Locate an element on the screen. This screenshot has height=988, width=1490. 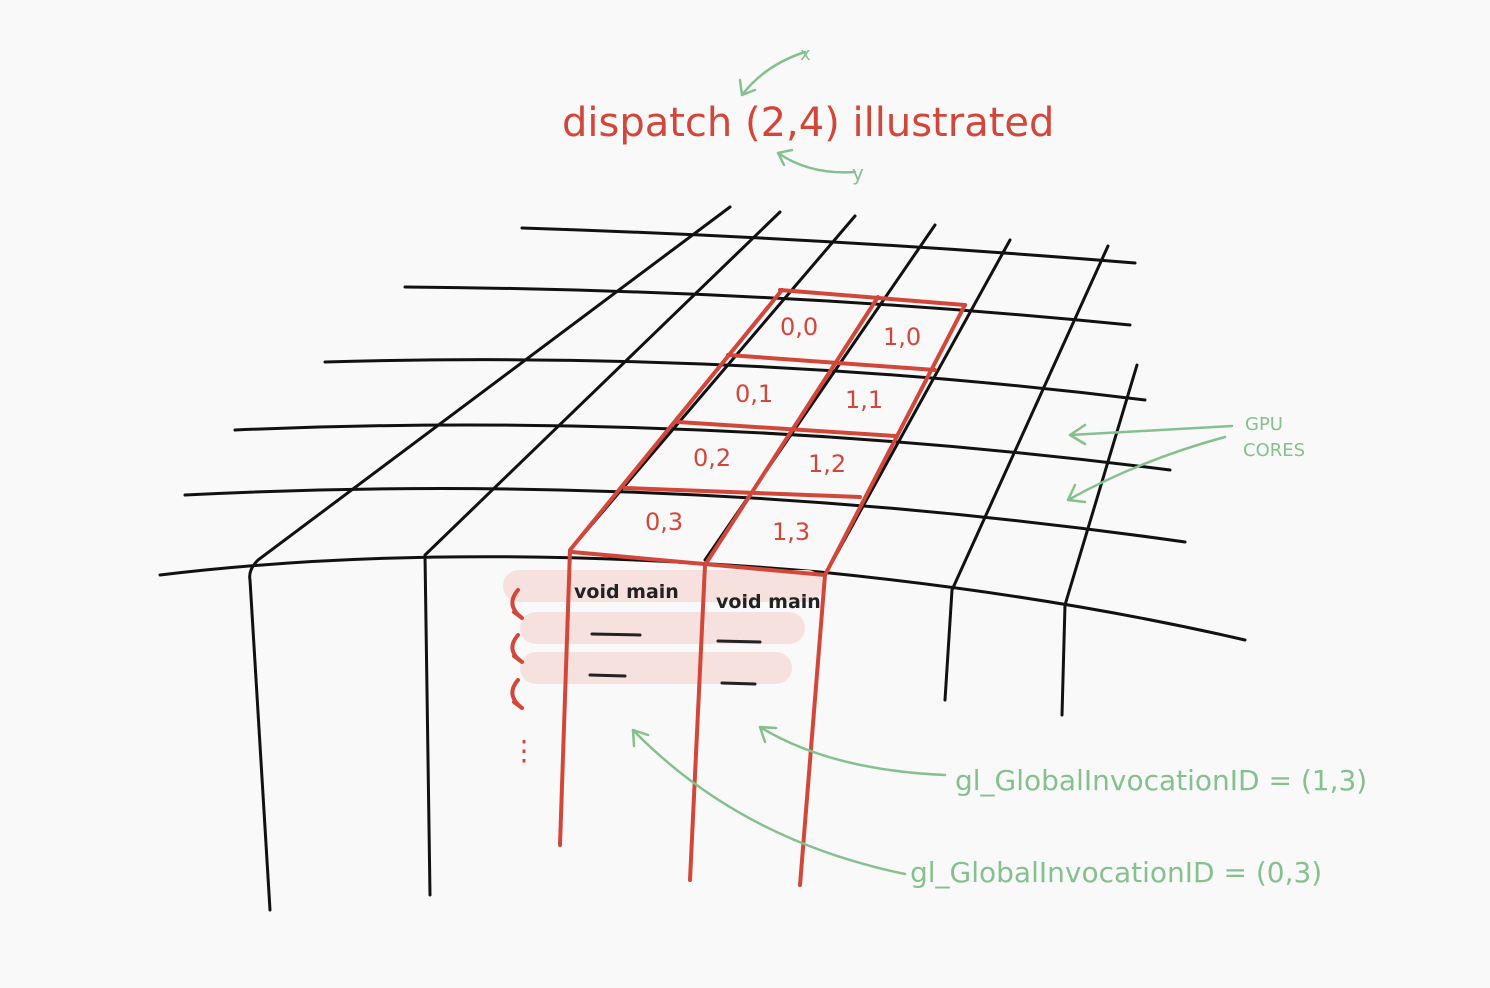
cell-label: 0,3 is located at coordinates (664, 522).